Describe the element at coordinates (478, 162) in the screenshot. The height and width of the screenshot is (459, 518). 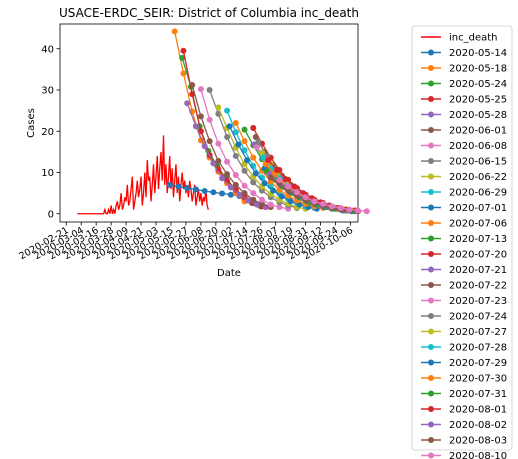
I see `legend-label: 2020-06-15` at that location.